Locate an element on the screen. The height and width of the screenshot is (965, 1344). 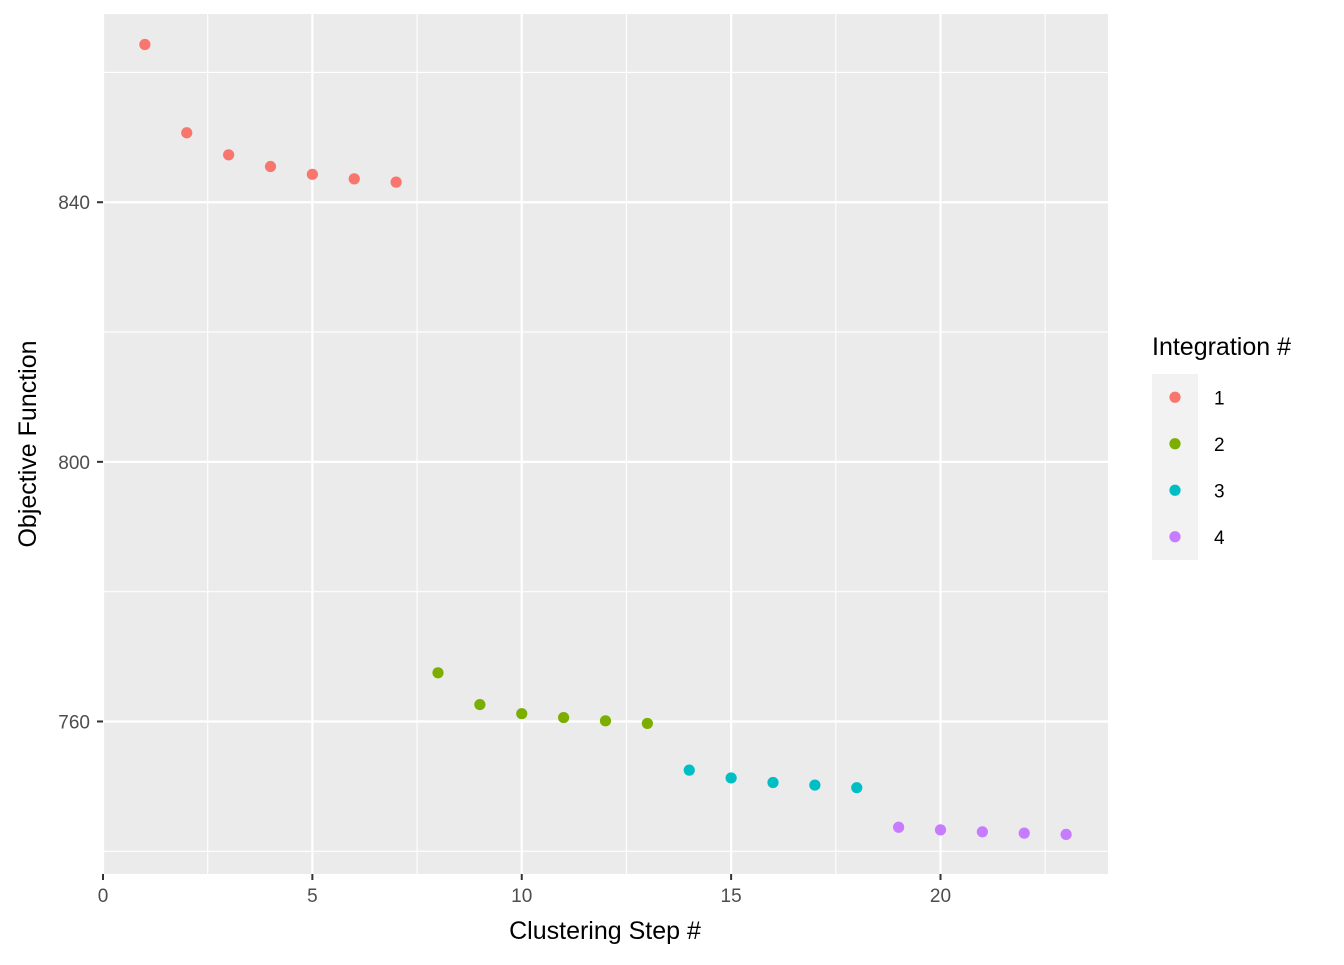
x-tick-label: 15 is located at coordinates (731, 896).